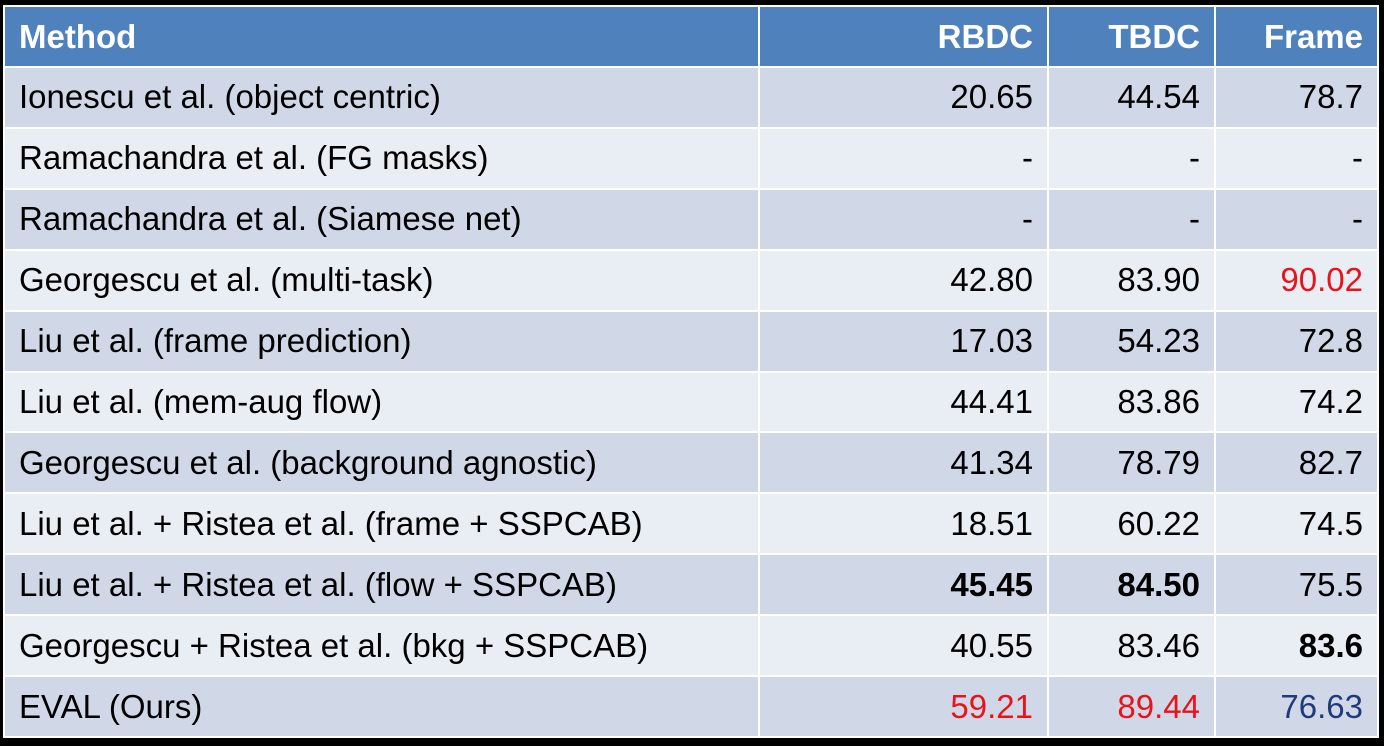 The image size is (1384, 746). Describe the element at coordinates (903, 585) in the screenshot. I see `cell-rbdc: 45.45` at that location.